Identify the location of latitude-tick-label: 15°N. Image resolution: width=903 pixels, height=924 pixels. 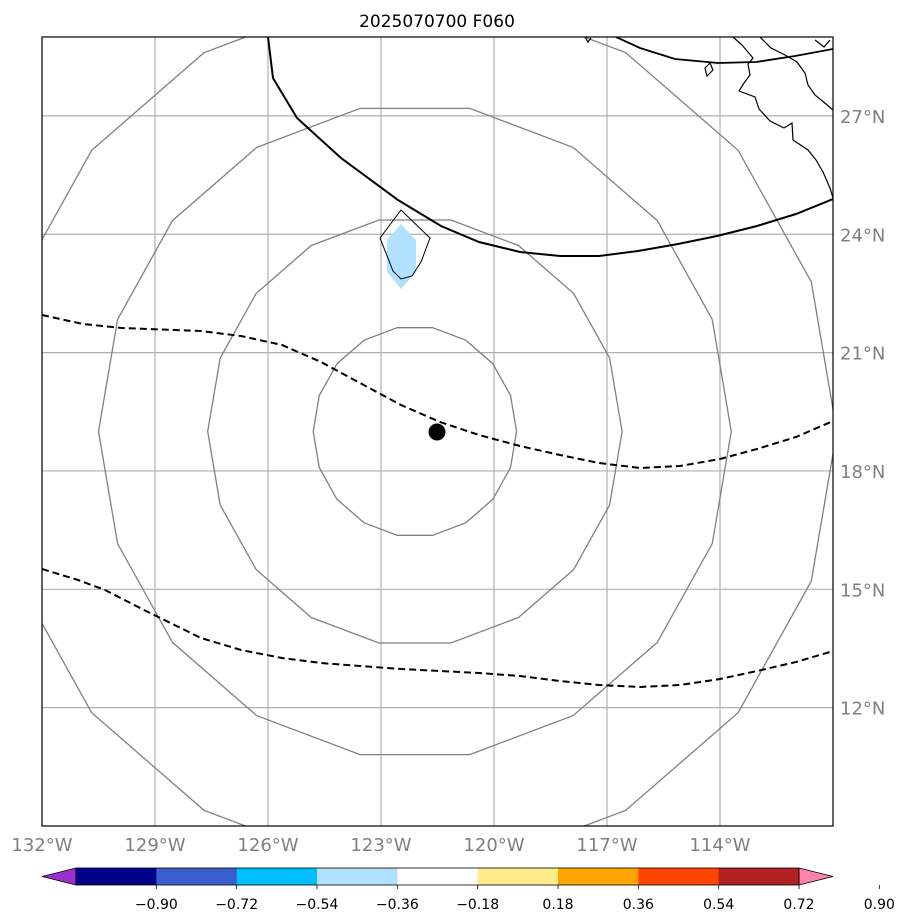
(862, 590).